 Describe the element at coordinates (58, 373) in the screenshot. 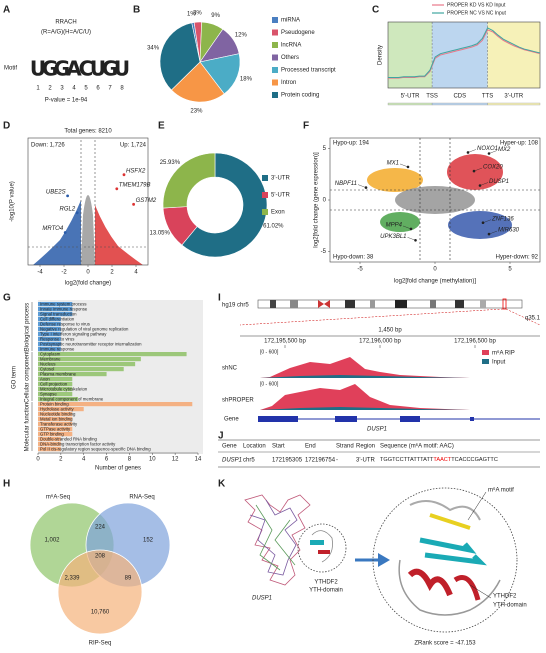

I see `go-term: Plasma membrane` at that location.